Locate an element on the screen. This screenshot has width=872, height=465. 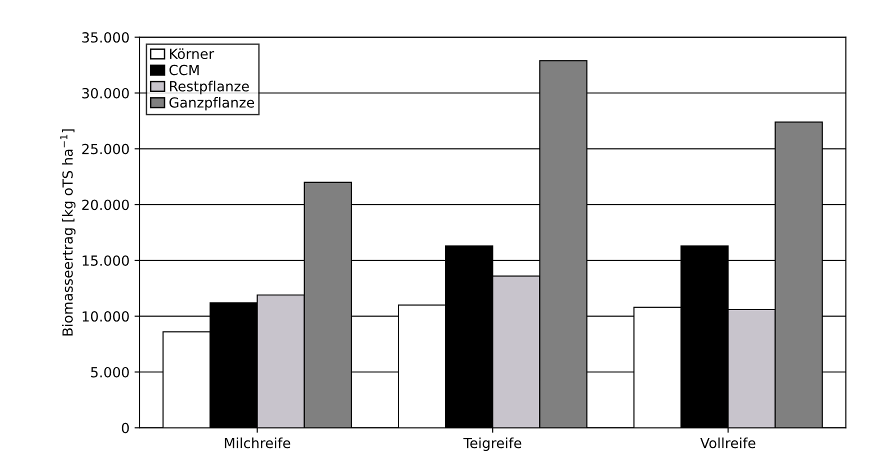
y-axis-title: Biomasseertrag [kg oTS ha$^{−1}$] is located at coordinates (68, 232).